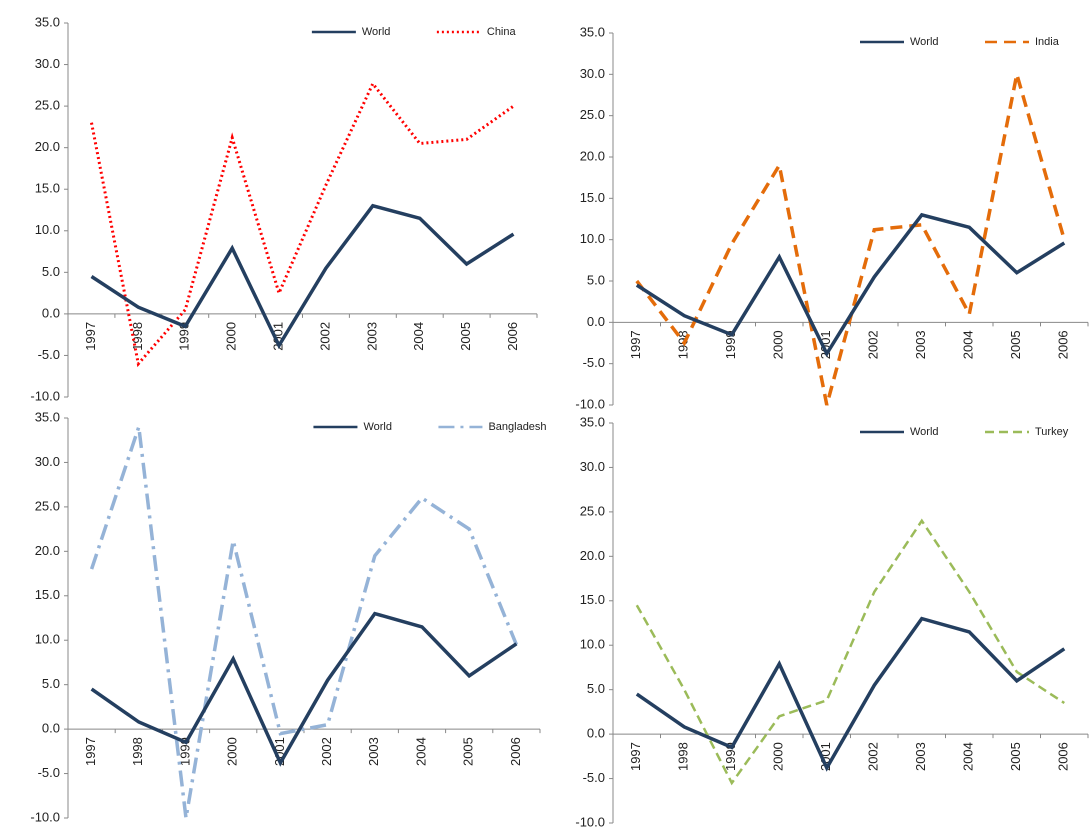 This screenshot has width=1090, height=827. Describe the element at coordinates (502, 32) in the screenshot. I see `legend-label: China` at that location.